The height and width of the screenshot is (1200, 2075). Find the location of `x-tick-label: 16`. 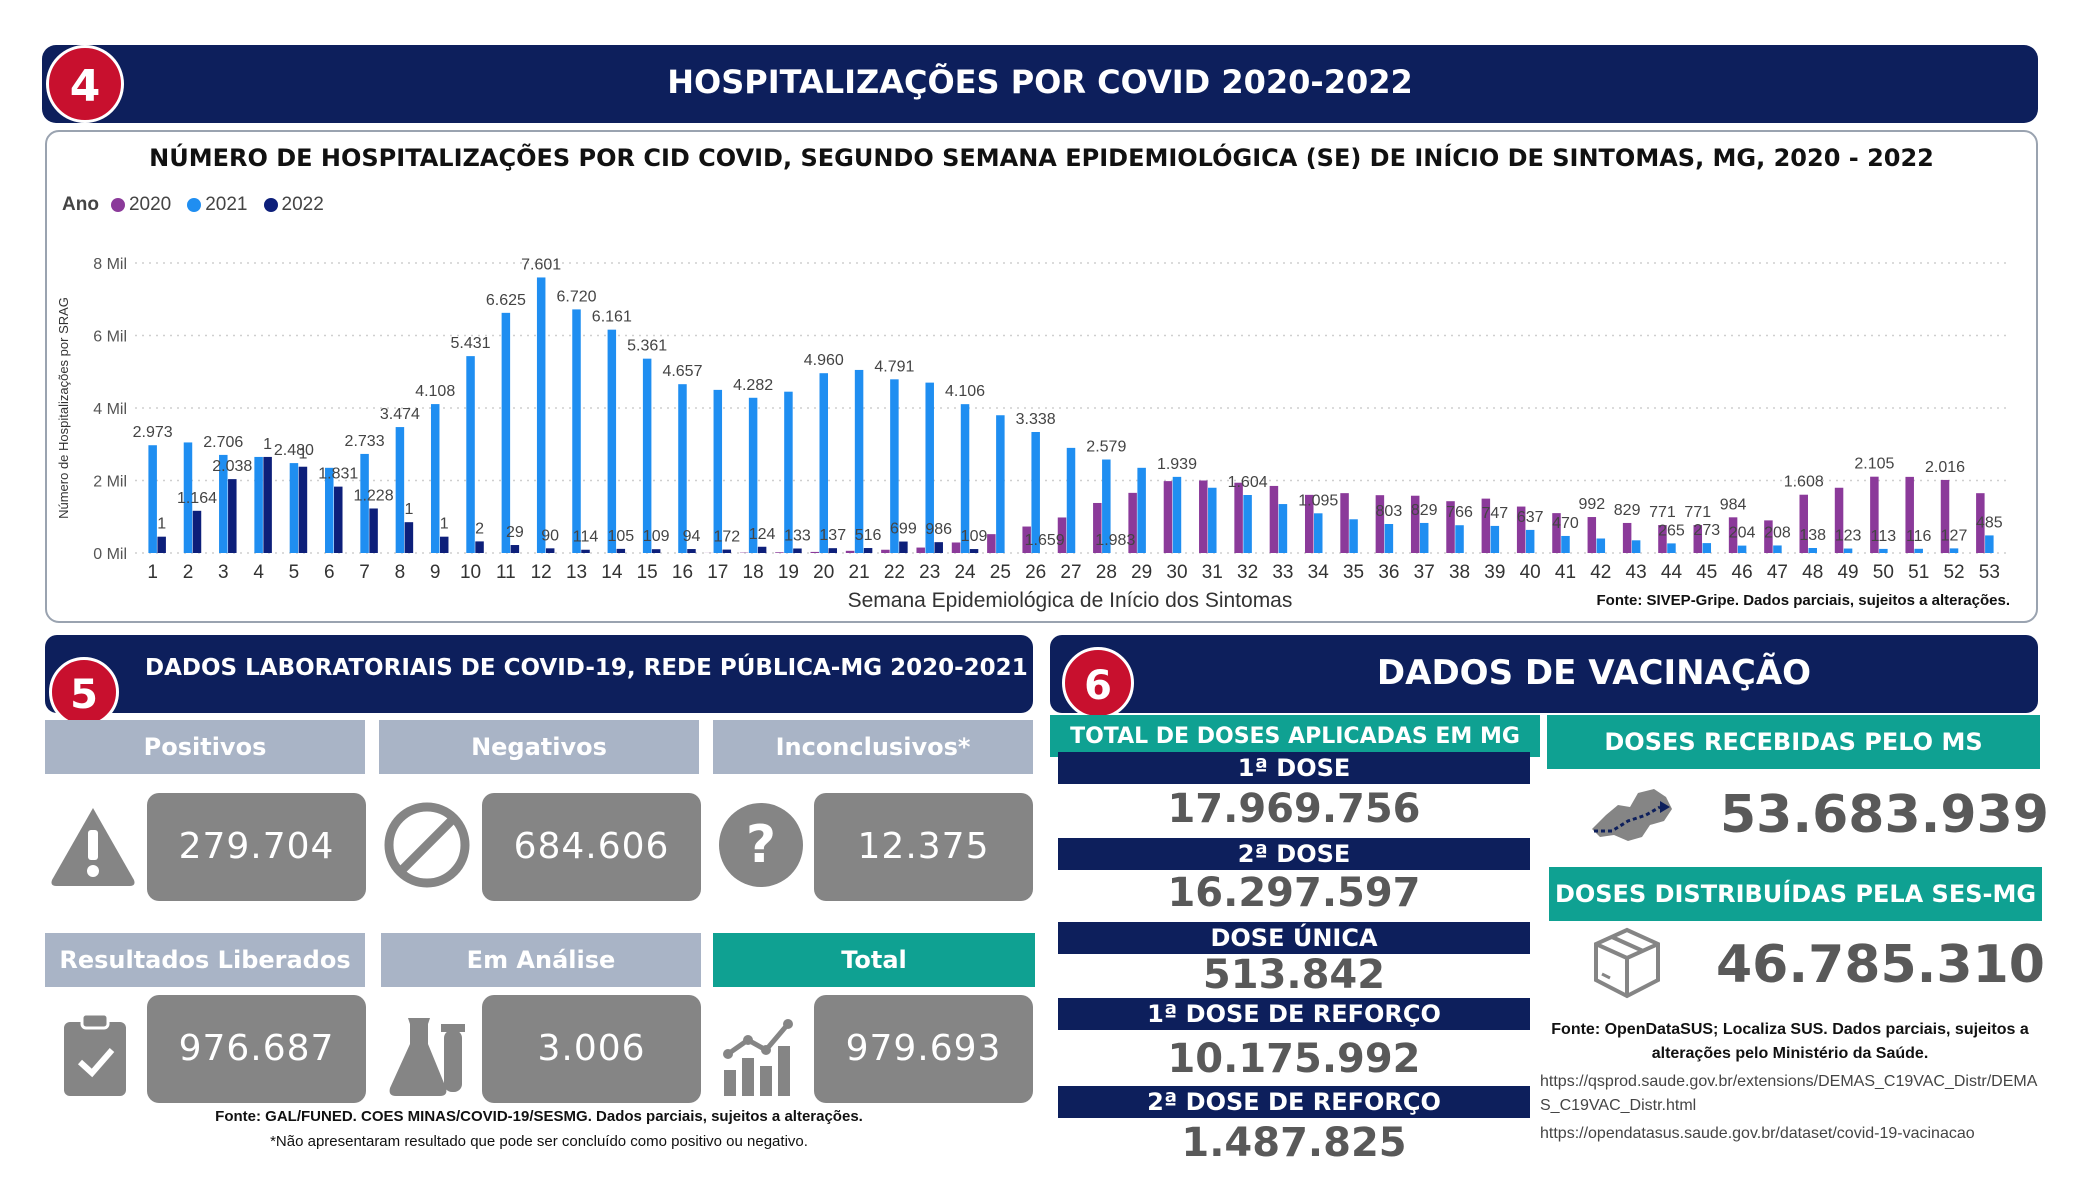

x-tick-label: 16 is located at coordinates (682, 572).